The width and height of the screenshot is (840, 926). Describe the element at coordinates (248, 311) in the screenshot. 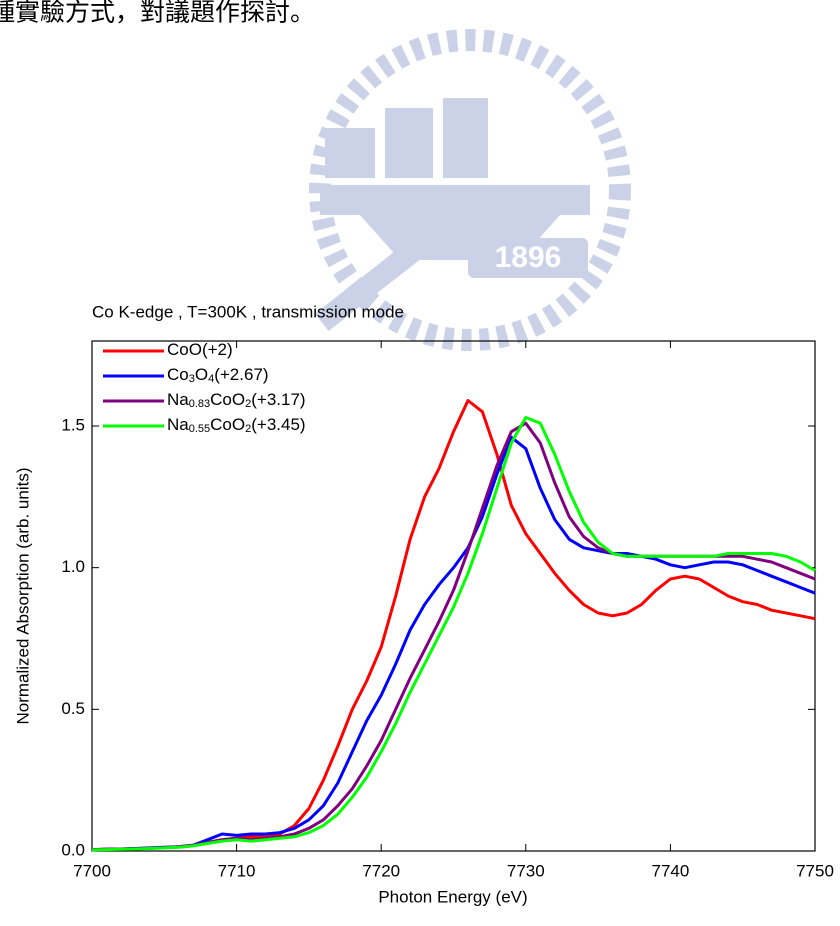

I see `chart-title: Co K-edge , T=300K , transmission mode` at that location.